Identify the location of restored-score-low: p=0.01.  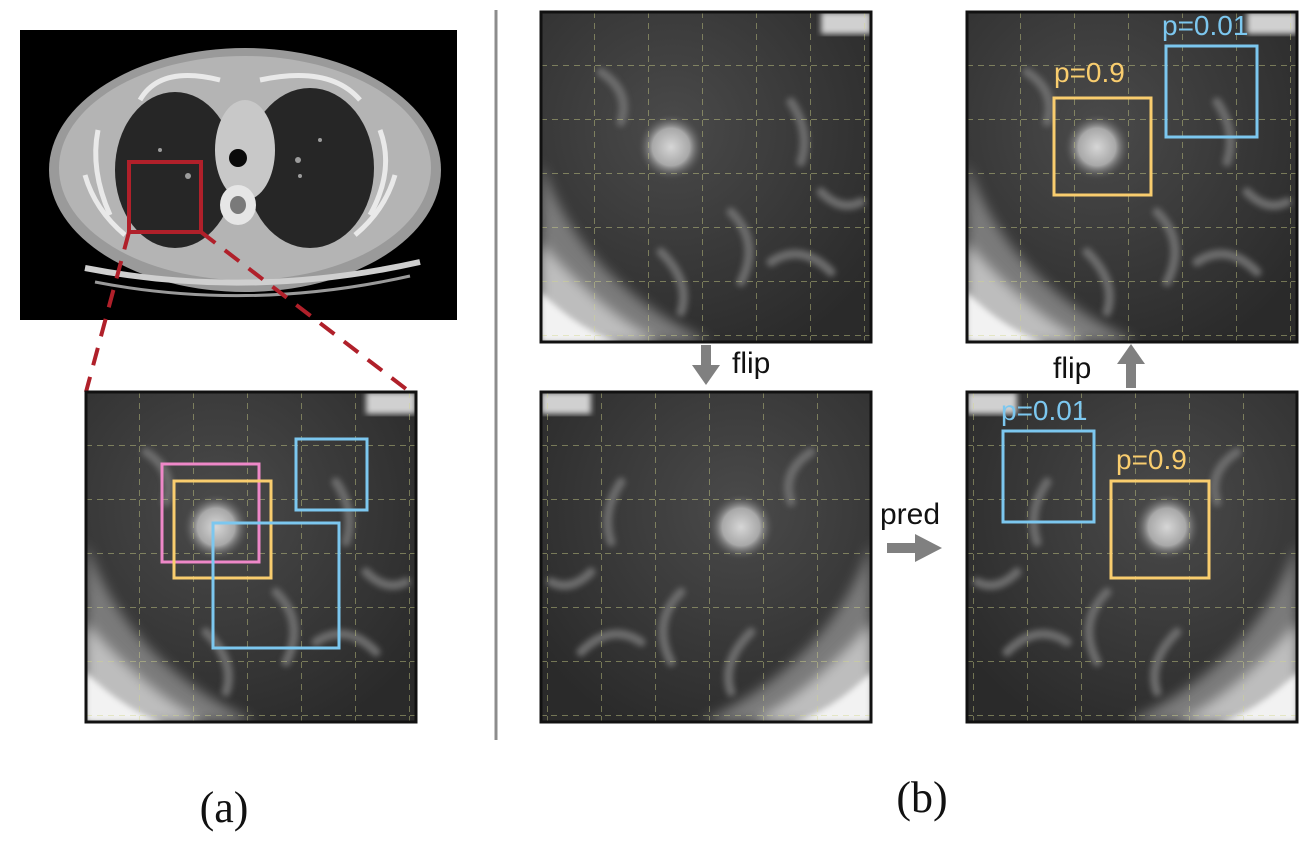
(1205, 25).